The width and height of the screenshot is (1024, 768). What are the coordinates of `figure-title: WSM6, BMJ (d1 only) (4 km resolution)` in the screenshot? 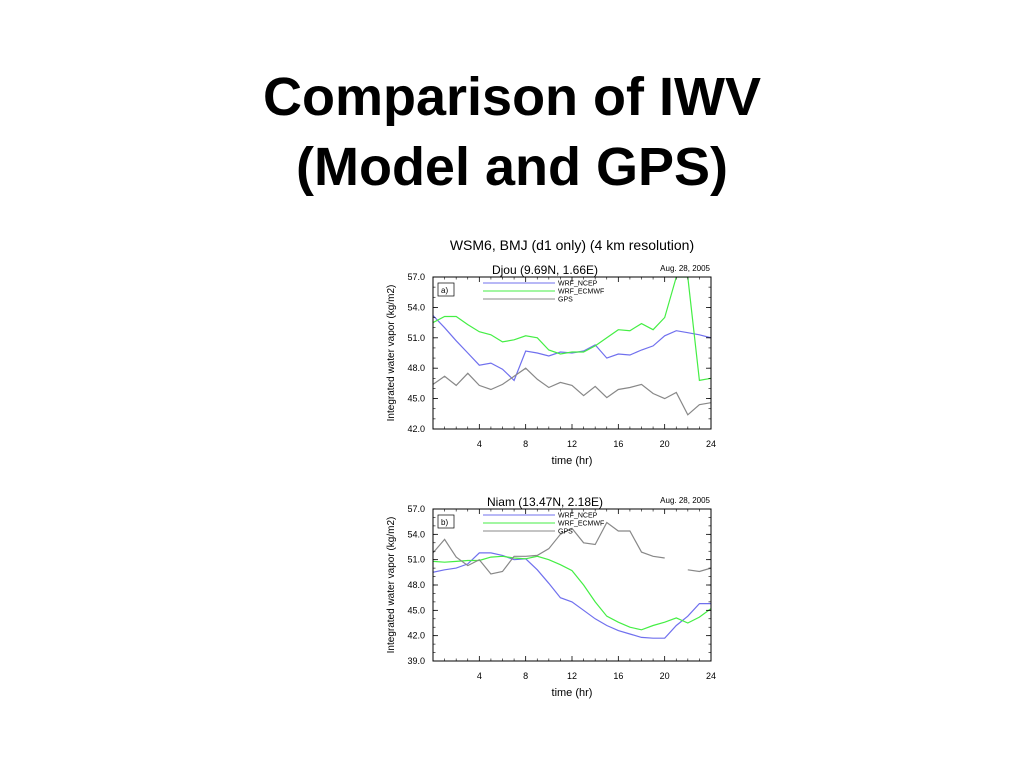 It's located at (572, 245).